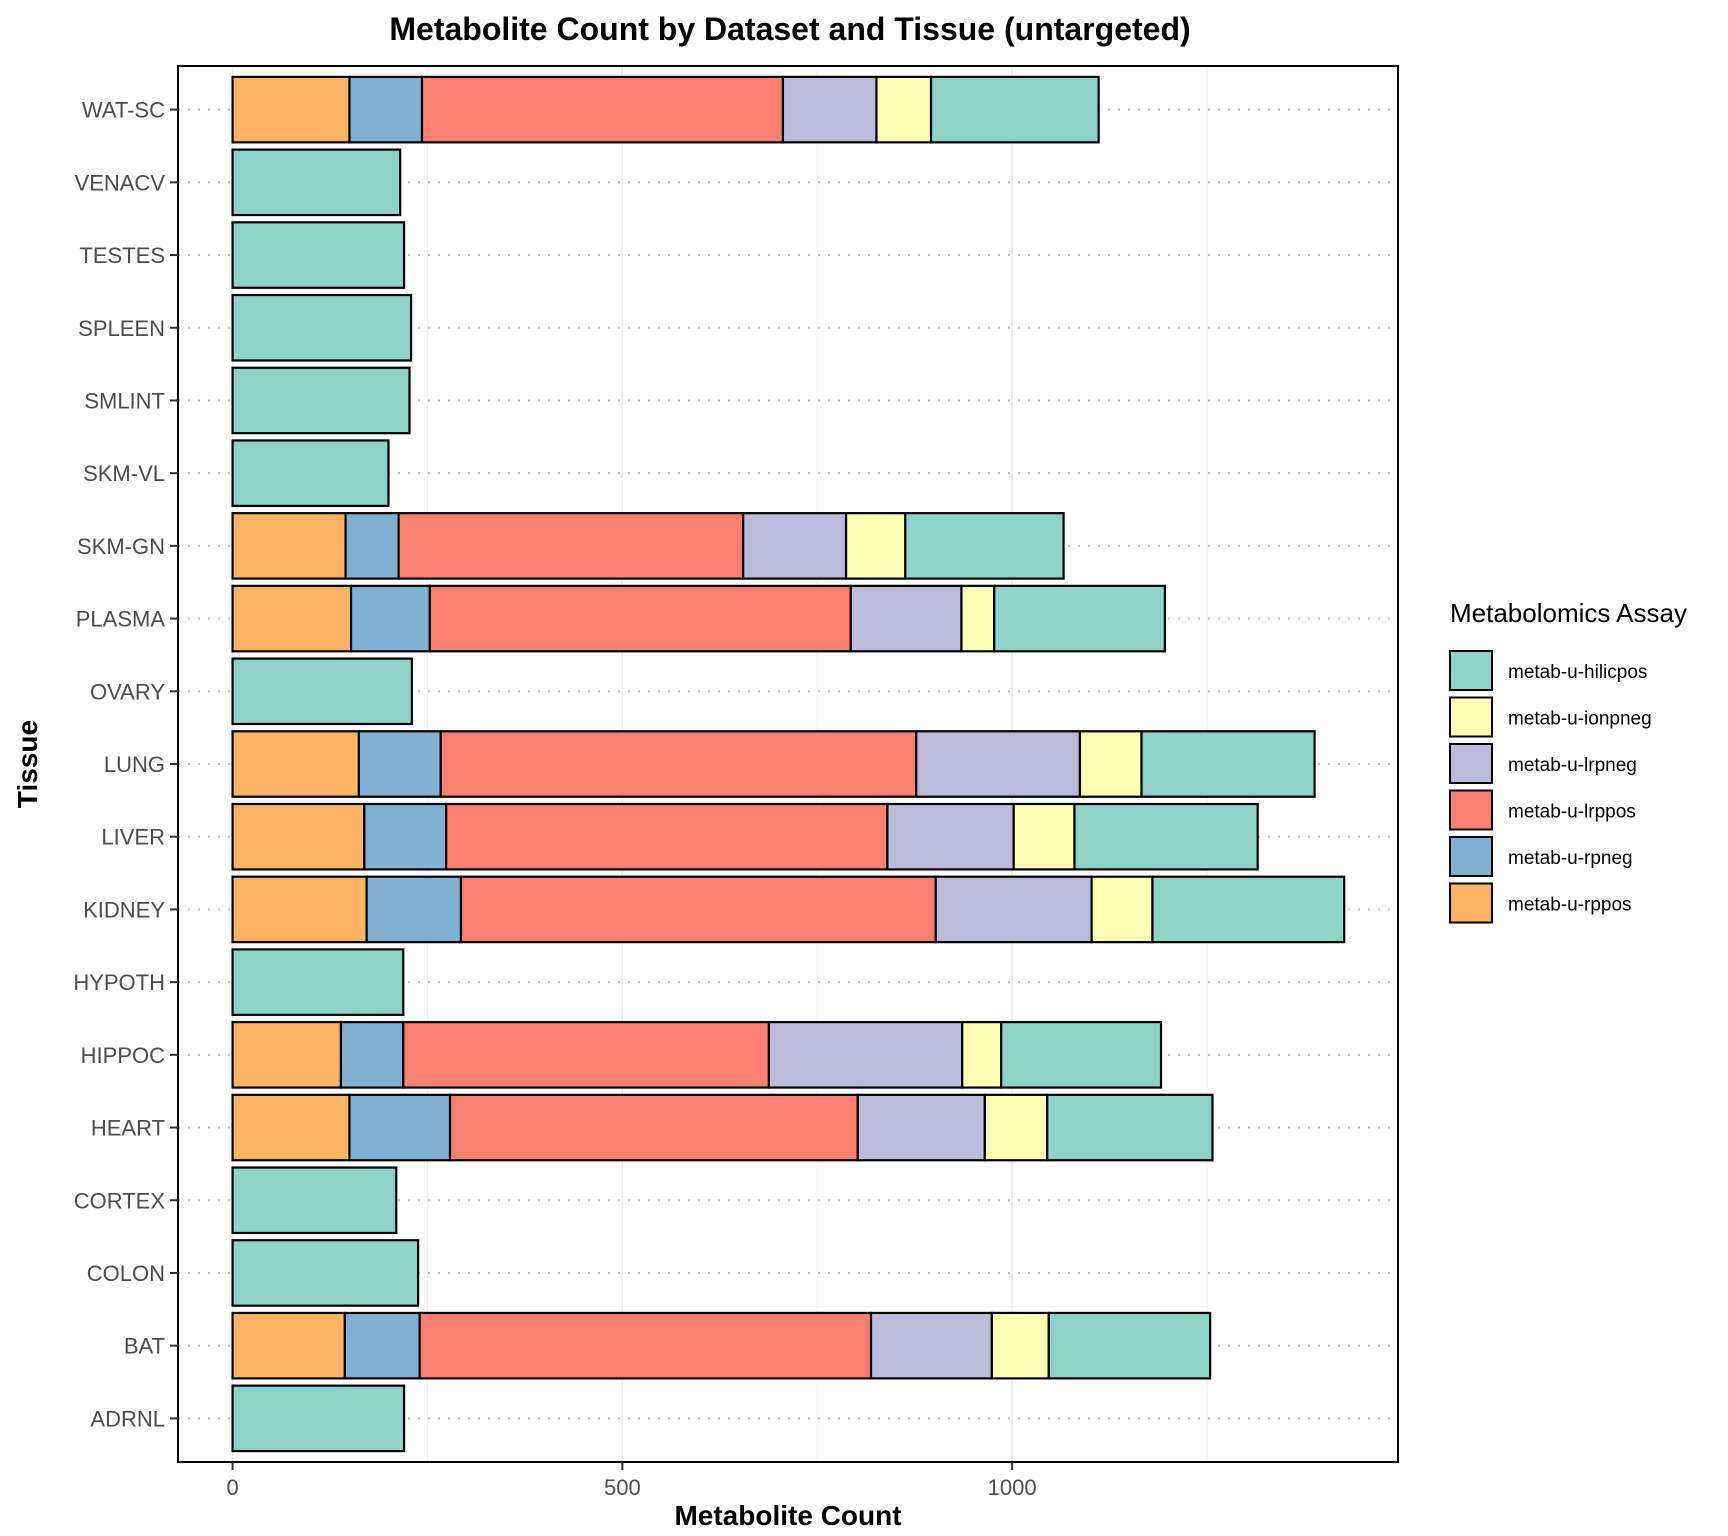  I want to click on bar-group-plasma, so click(699, 618).